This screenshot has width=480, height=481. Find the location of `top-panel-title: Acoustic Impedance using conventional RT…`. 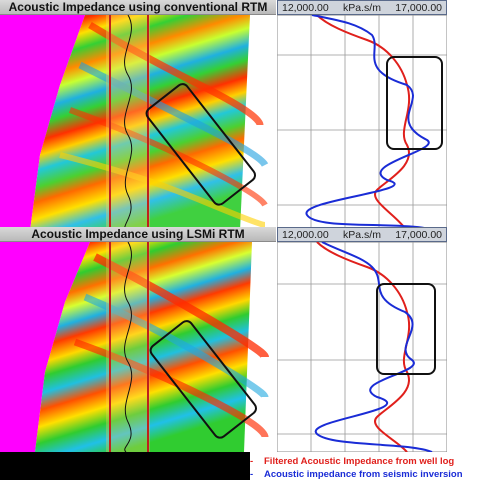

top-panel-title: Acoustic Impedance using conventional RT… is located at coordinates (138, 7).